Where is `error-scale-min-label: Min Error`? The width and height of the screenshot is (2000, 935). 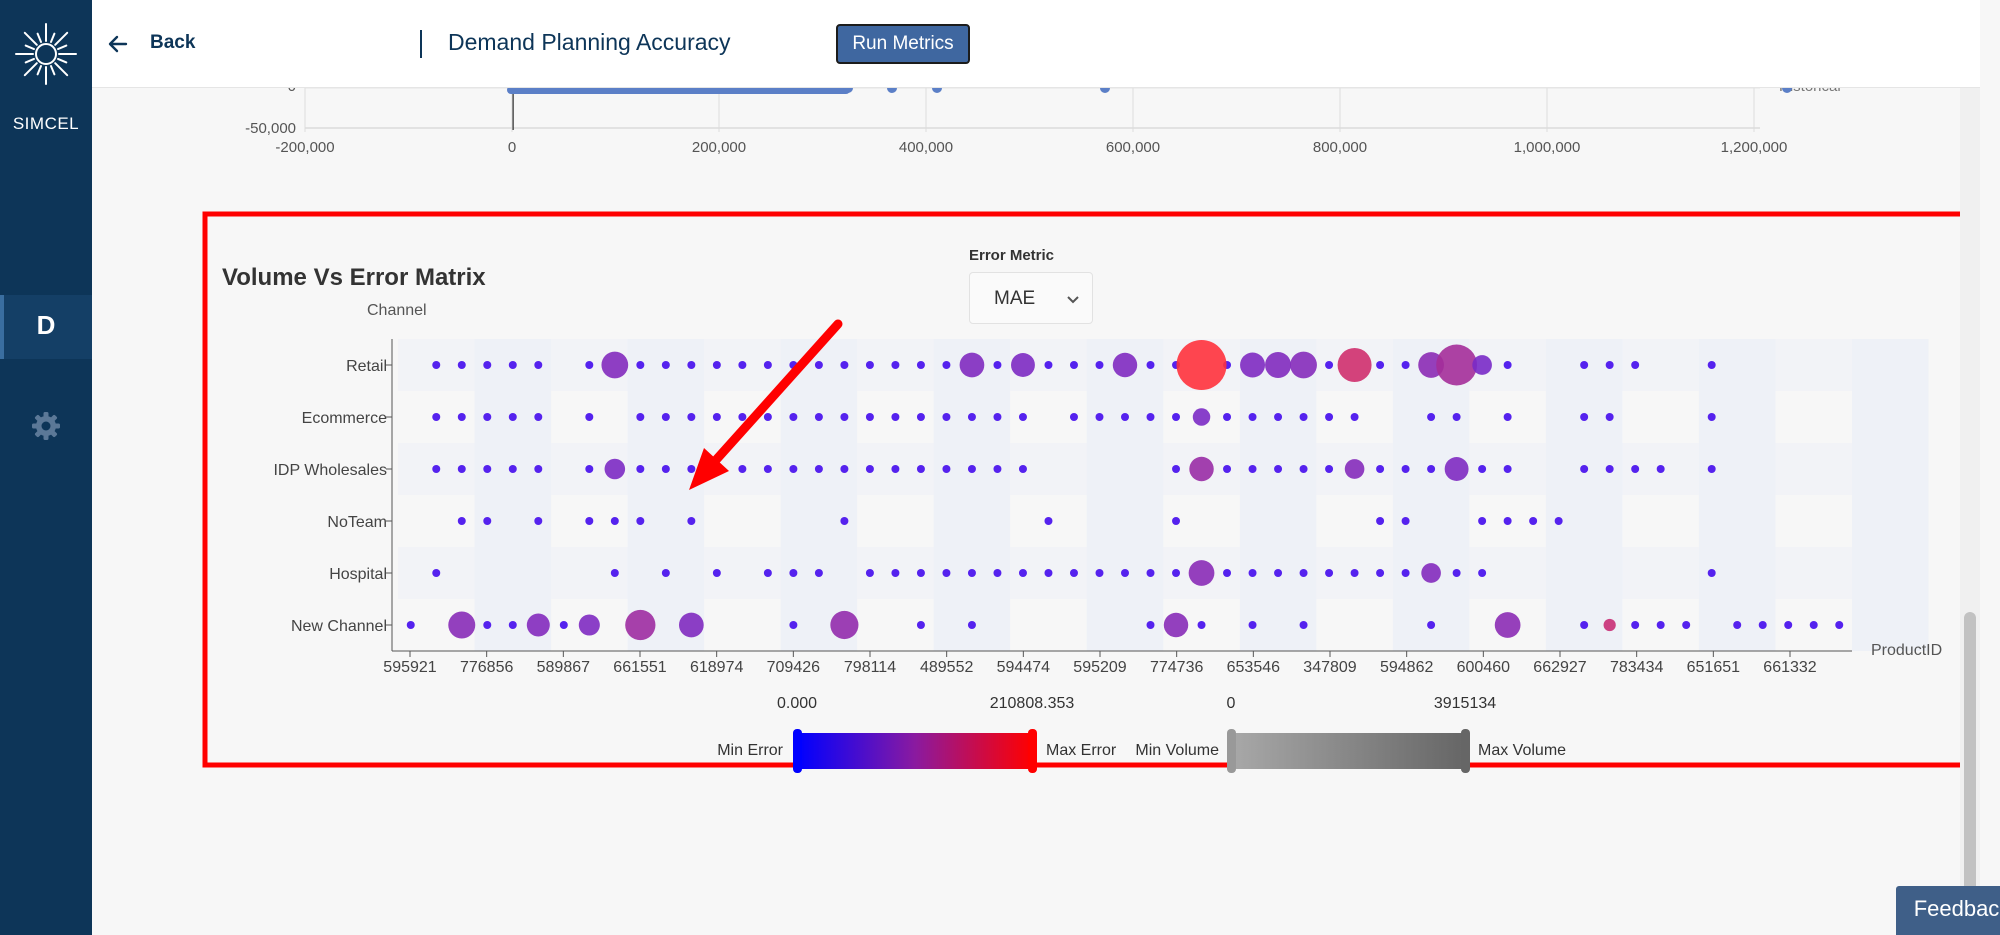
error-scale-min-label: Min Error is located at coordinates (750, 750).